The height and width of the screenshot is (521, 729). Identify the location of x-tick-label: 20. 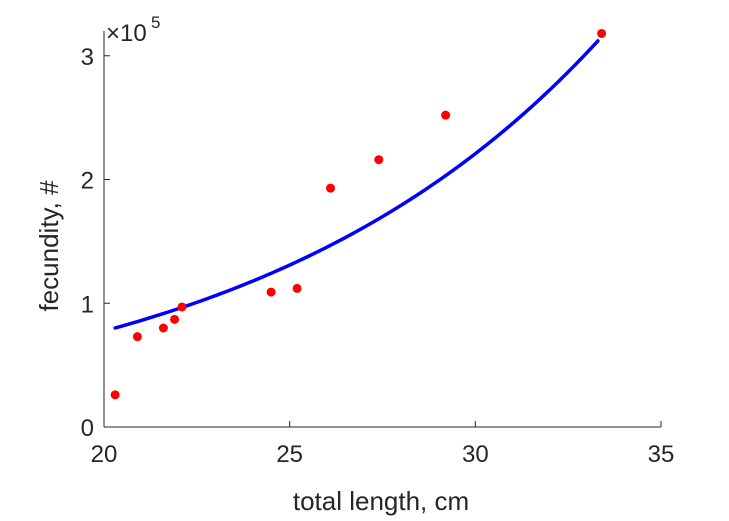
(104, 454).